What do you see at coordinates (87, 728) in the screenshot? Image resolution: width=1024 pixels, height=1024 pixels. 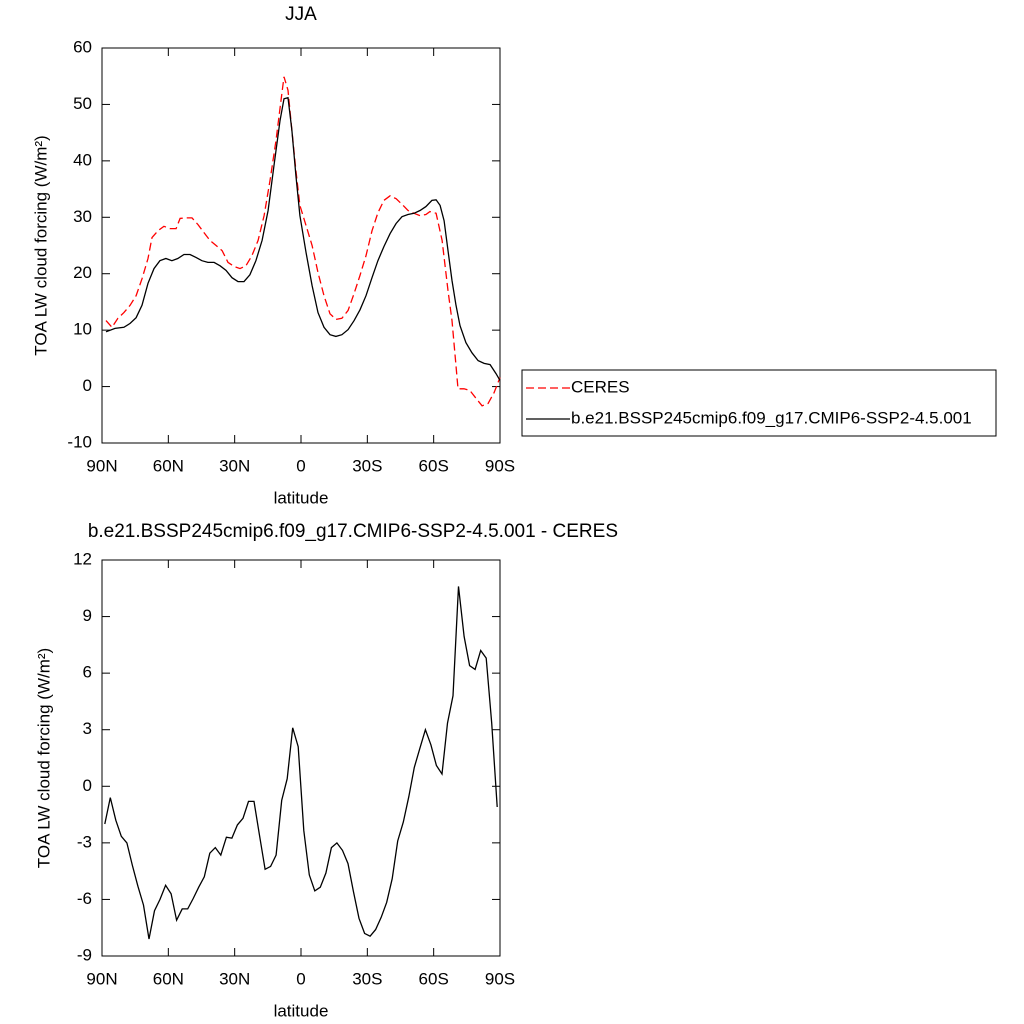 I see `y-tick-label: 3` at bounding box center [87, 728].